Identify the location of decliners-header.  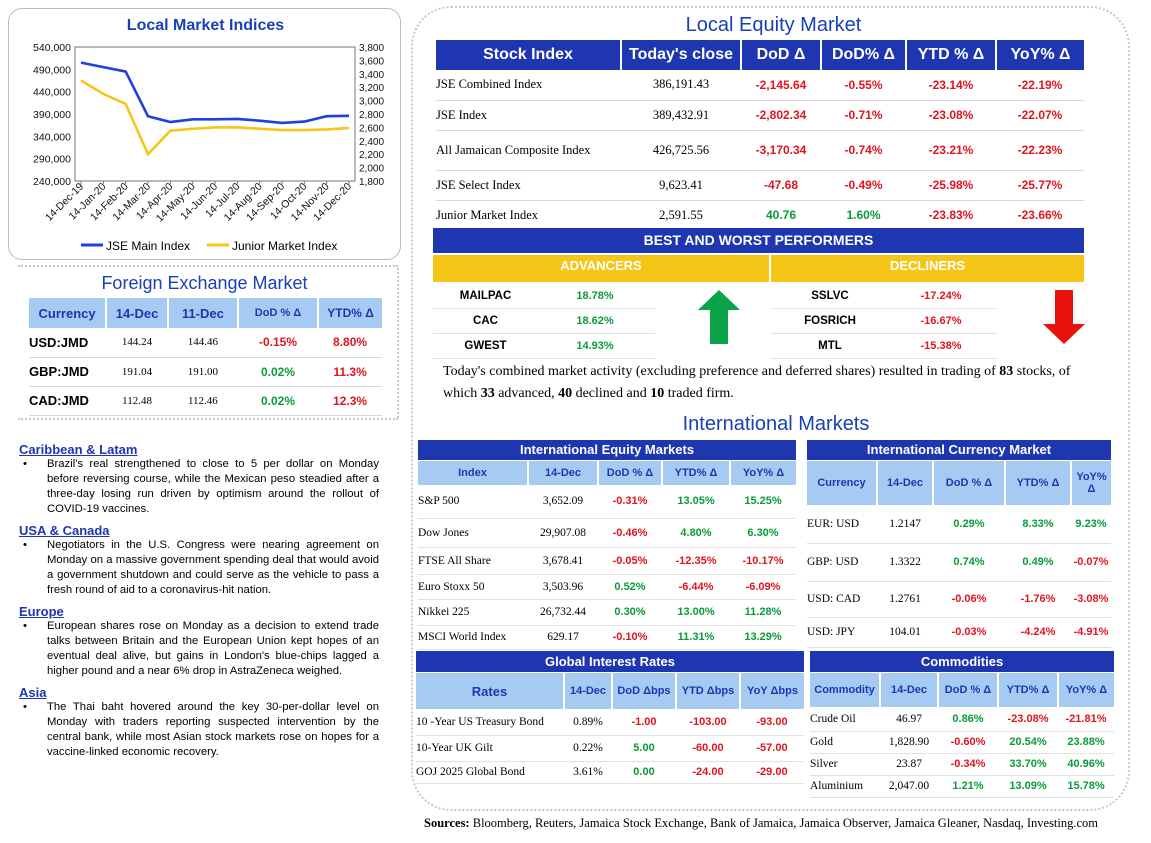
(927, 268).